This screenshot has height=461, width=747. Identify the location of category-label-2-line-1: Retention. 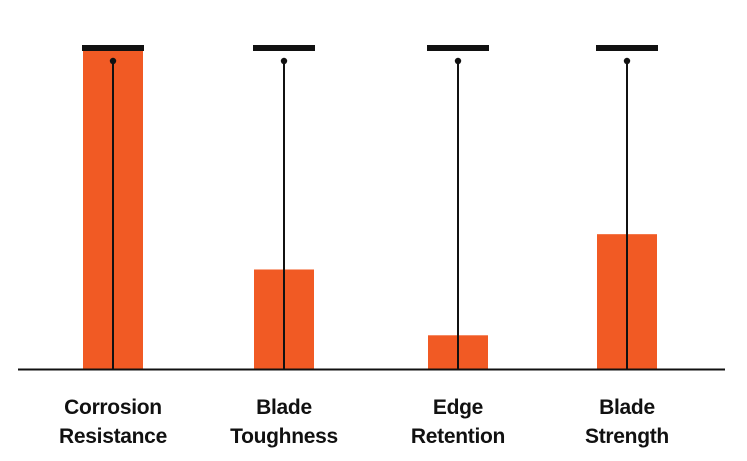
(458, 436).